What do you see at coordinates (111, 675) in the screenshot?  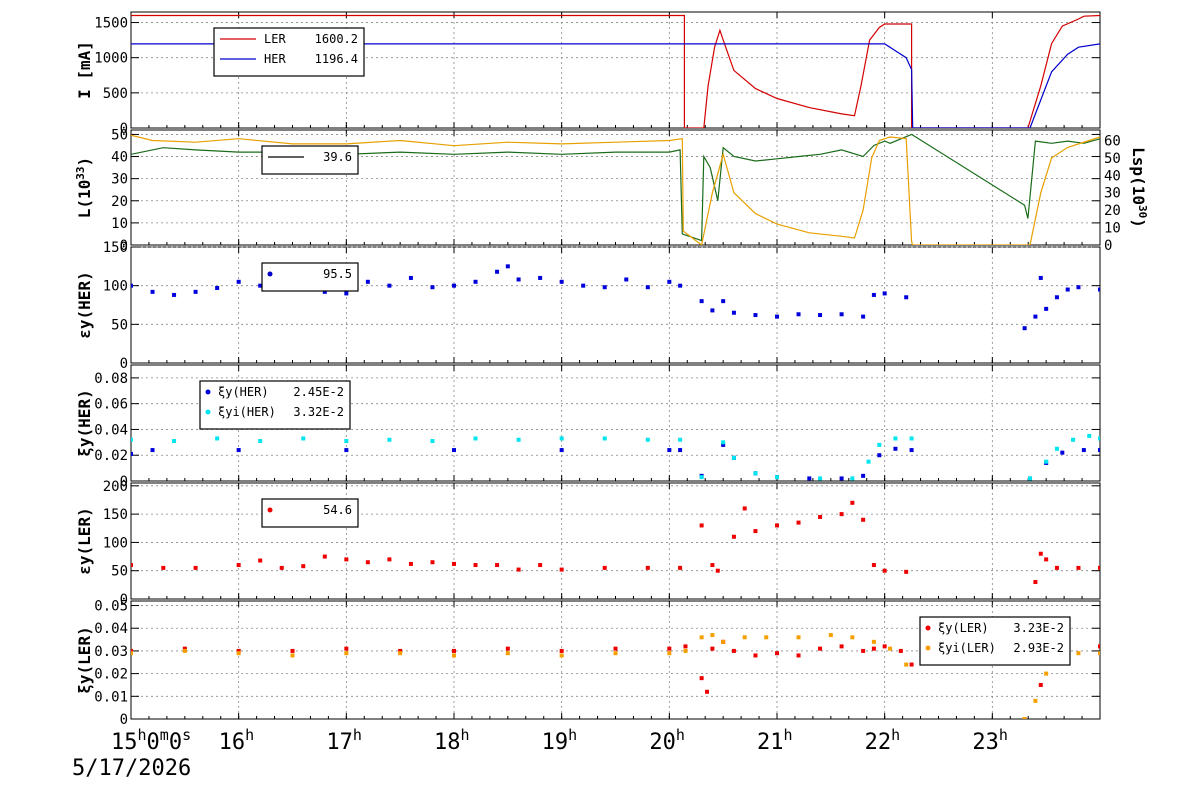 I see `y-tick-label: 0.02` at bounding box center [111, 675].